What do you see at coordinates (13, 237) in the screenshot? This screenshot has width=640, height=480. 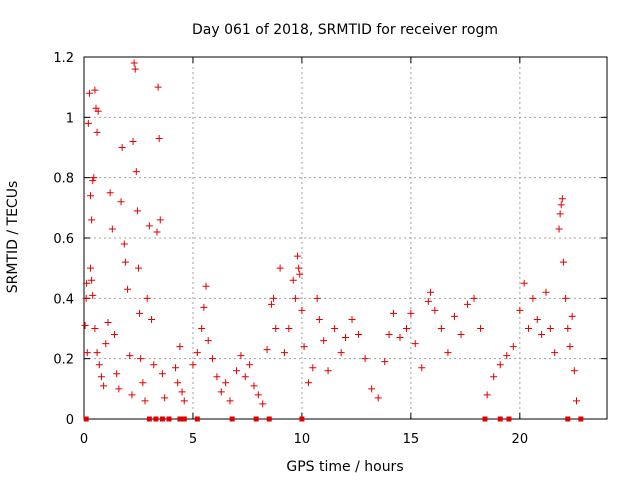 I see `y-axis-label: SRMTID / TECUs` at bounding box center [13, 237].